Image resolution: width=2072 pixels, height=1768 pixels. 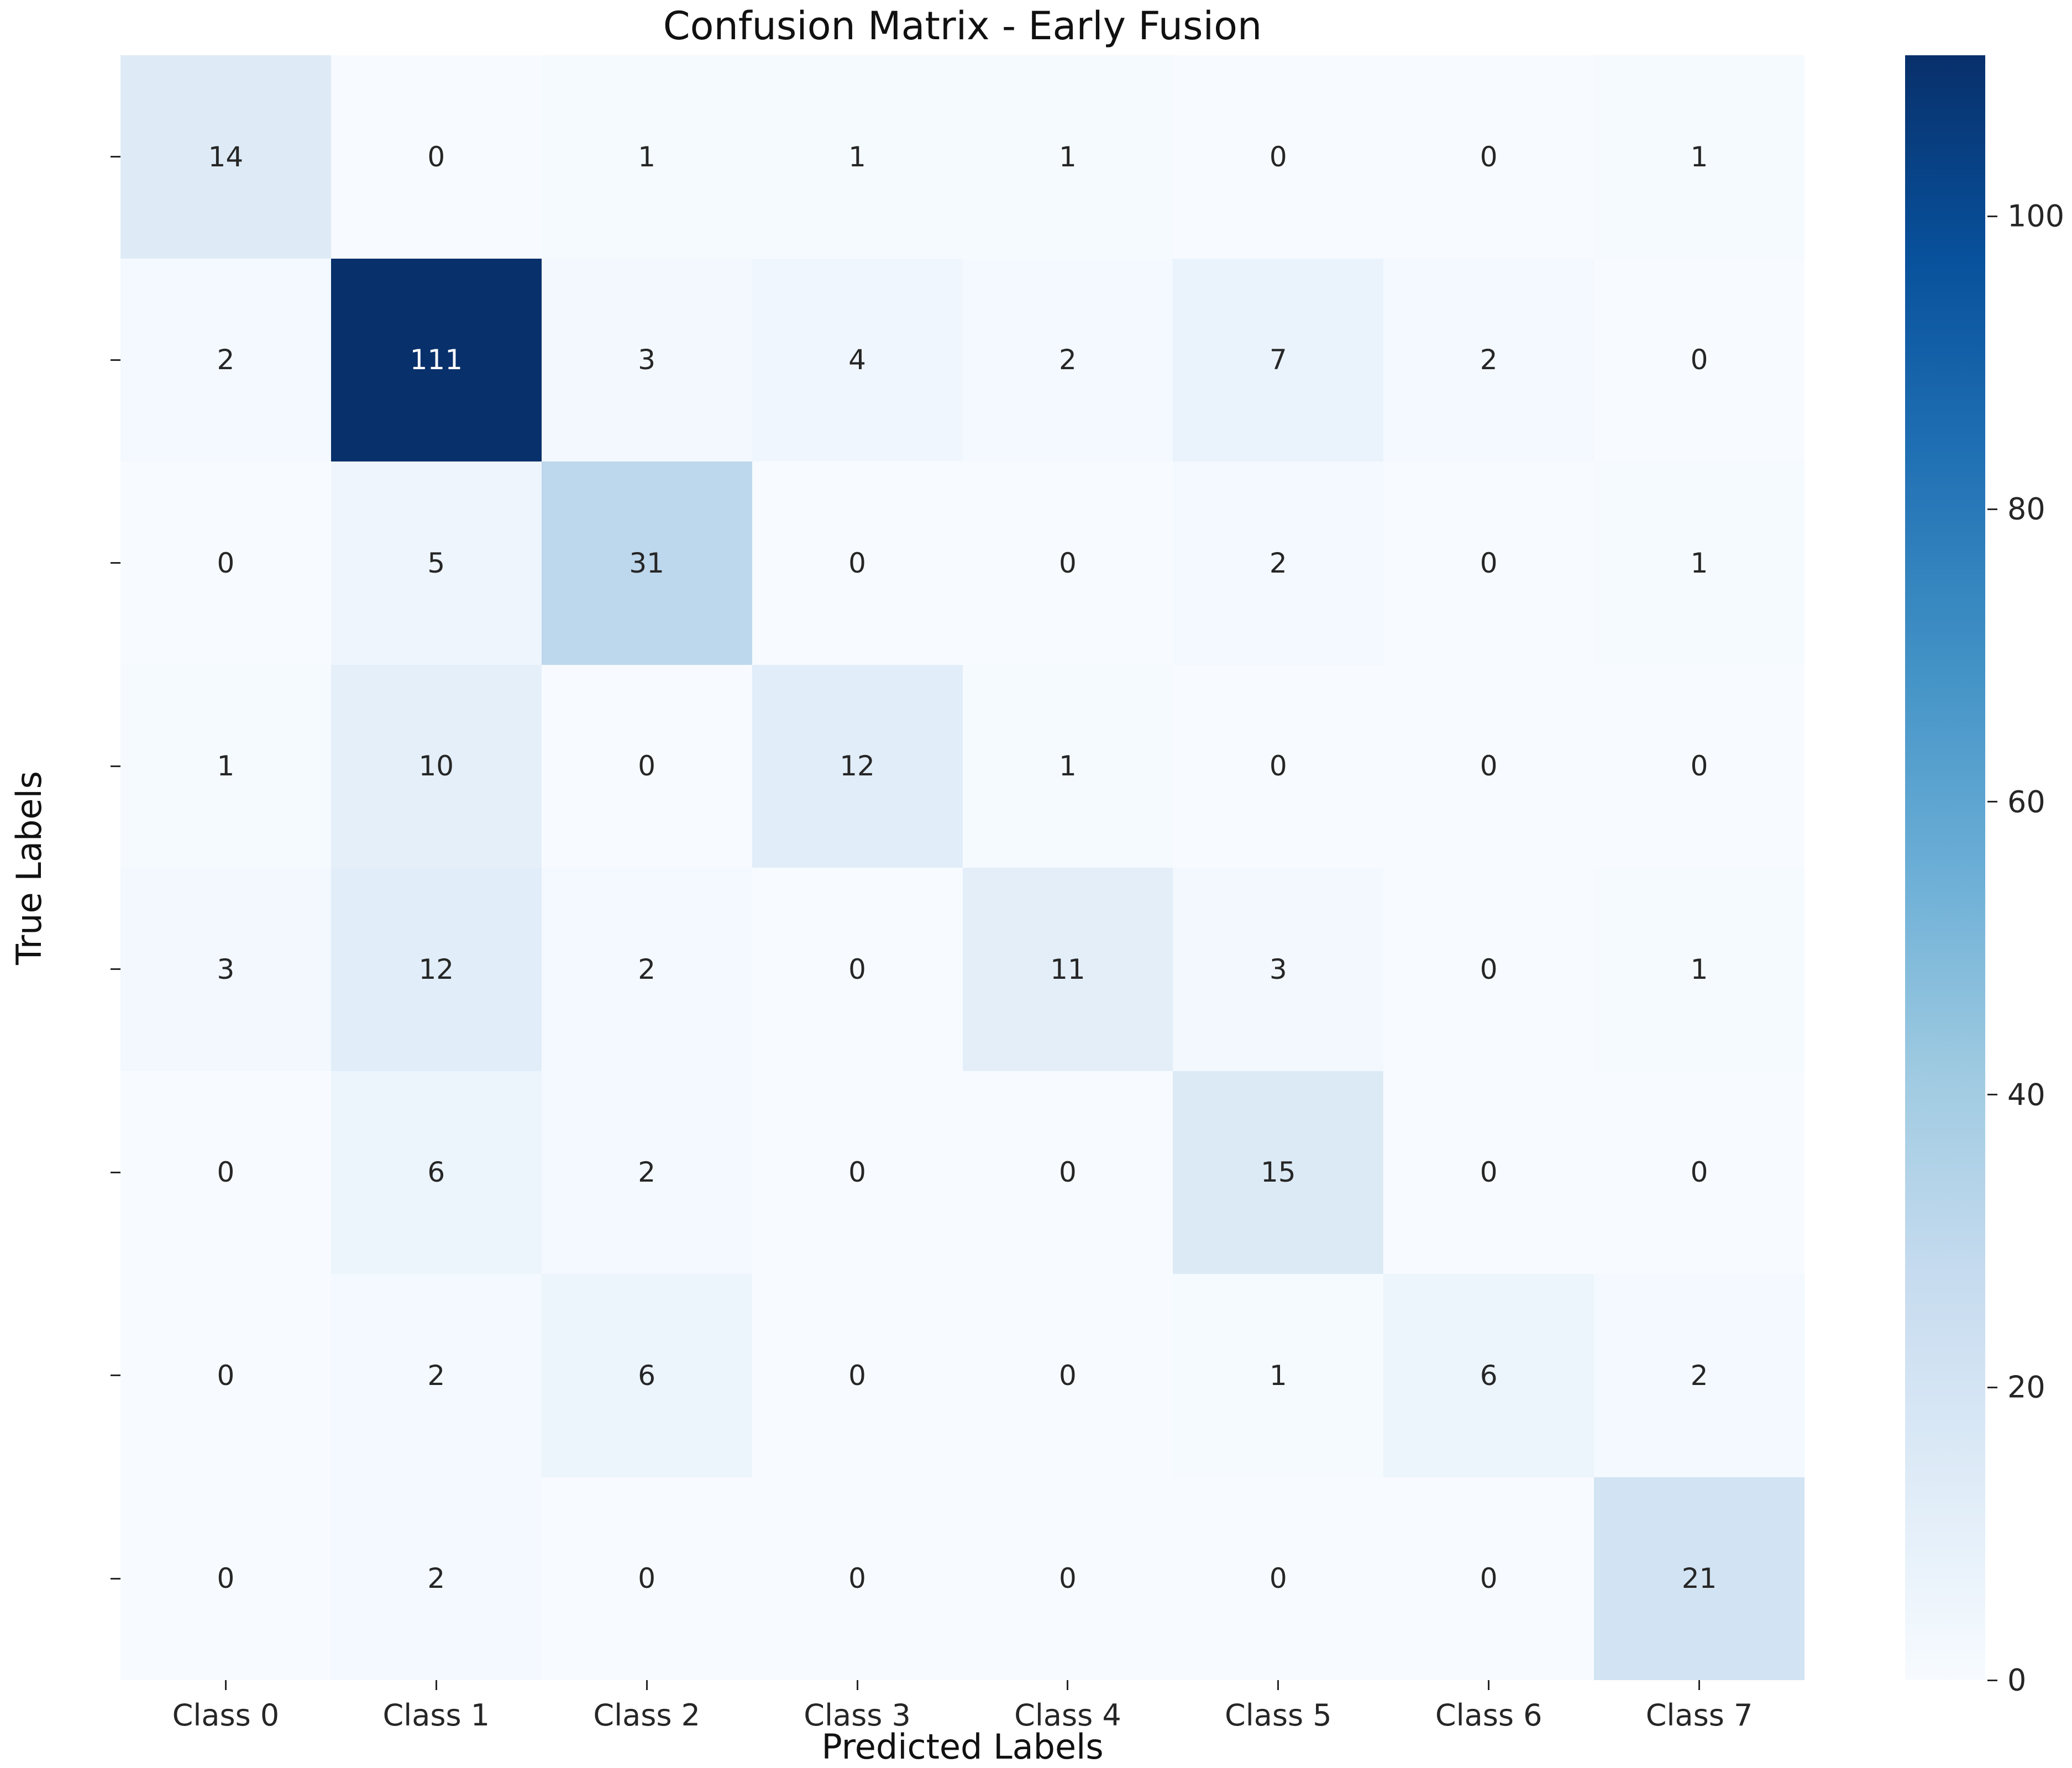 I want to click on cell-value: 3, so click(x=1278, y=969).